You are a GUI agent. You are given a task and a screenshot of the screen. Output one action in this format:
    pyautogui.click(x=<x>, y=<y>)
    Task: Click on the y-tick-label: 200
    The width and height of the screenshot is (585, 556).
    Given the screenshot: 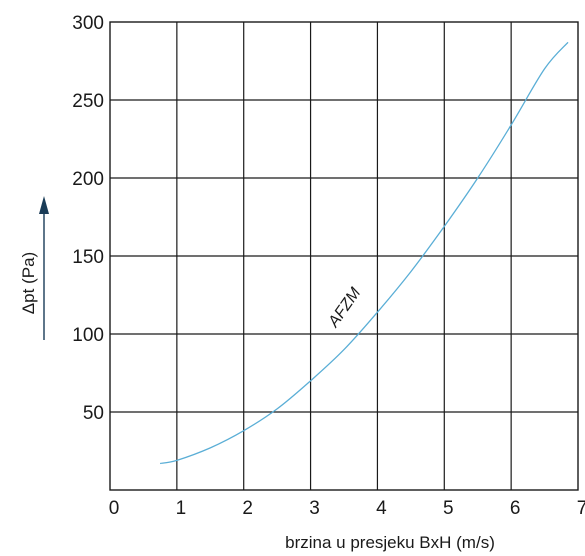 What is the action you would take?
    pyautogui.click(x=88, y=179)
    